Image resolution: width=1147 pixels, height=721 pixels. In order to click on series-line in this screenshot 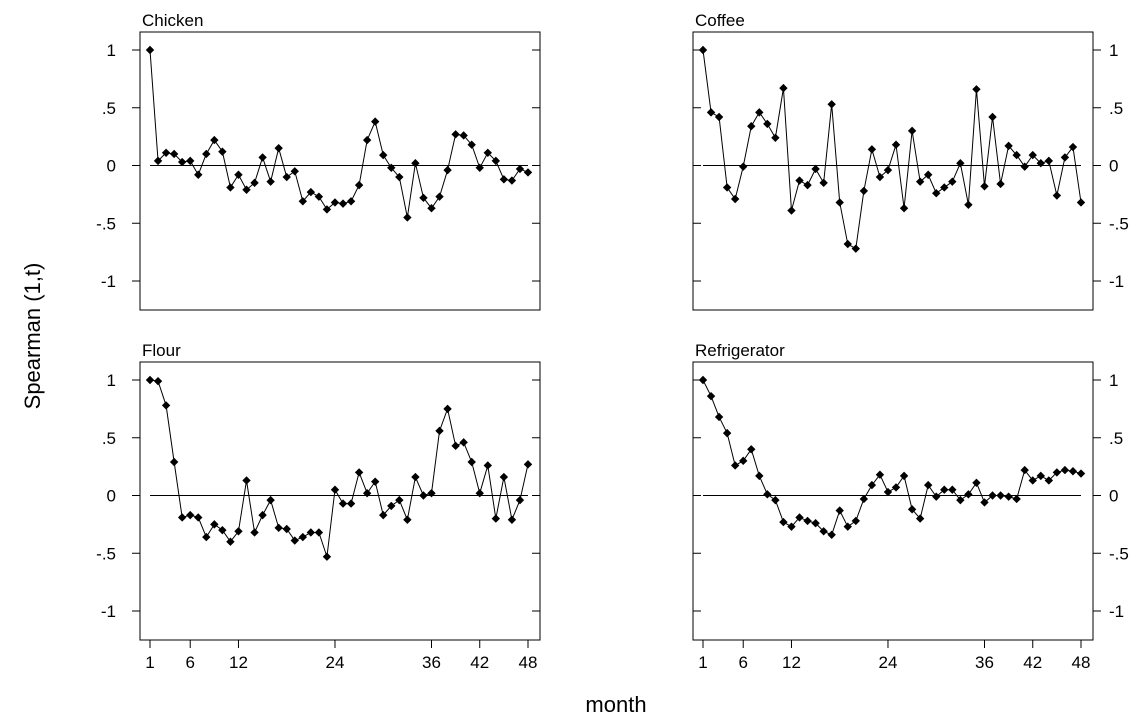, I will do `click(892, 149)`.